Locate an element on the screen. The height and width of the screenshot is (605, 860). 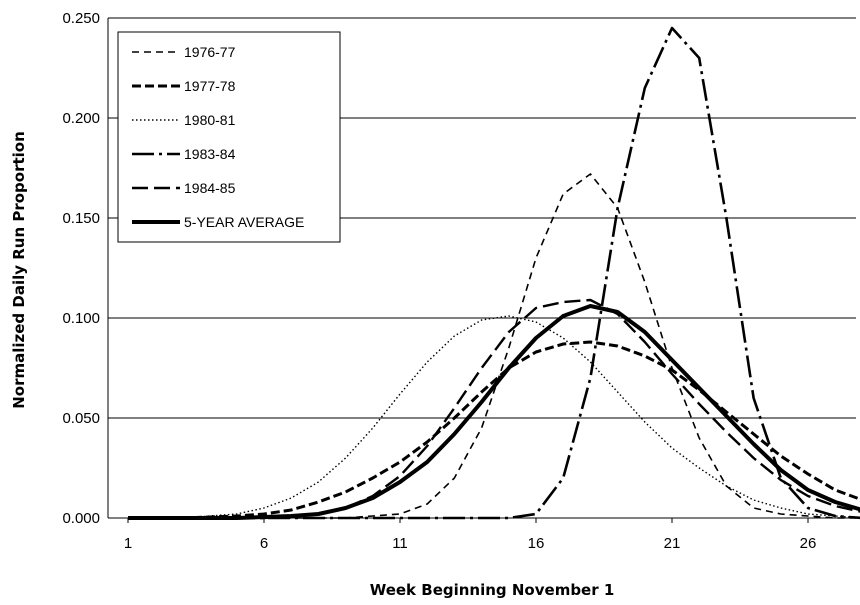
legend-label: 1983-84 is located at coordinates (210, 154).